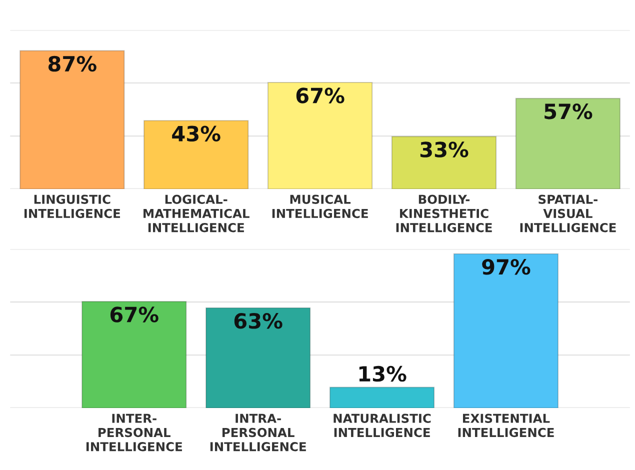 This screenshot has width=635, height=470. I want to click on data-label: 63%, so click(258, 321).